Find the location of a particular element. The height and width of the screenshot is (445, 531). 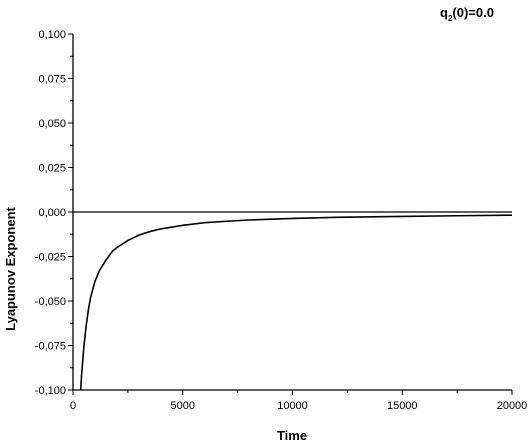

x-axis-ticks: 0 5000 10000 15000 20000 is located at coordinates (298, 401).